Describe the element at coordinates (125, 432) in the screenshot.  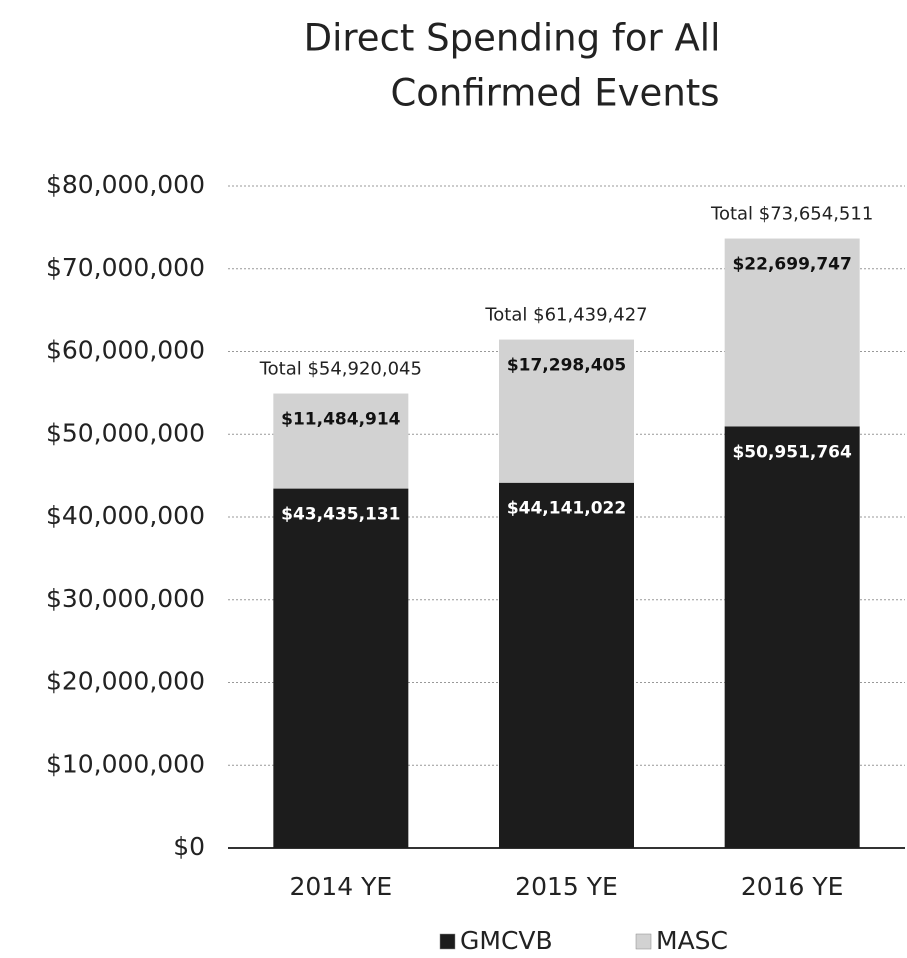
I see `y-tick-label: $50,000,000` at that location.